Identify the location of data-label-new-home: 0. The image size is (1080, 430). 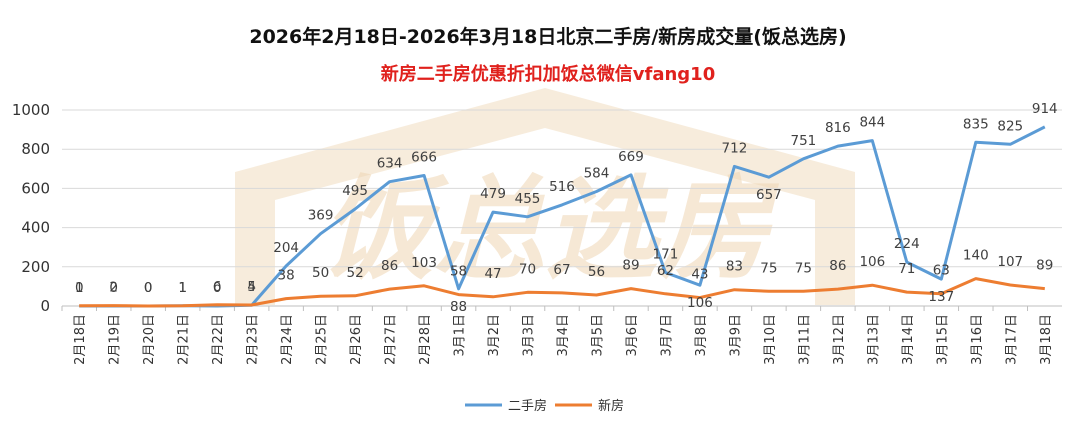
(148, 288).